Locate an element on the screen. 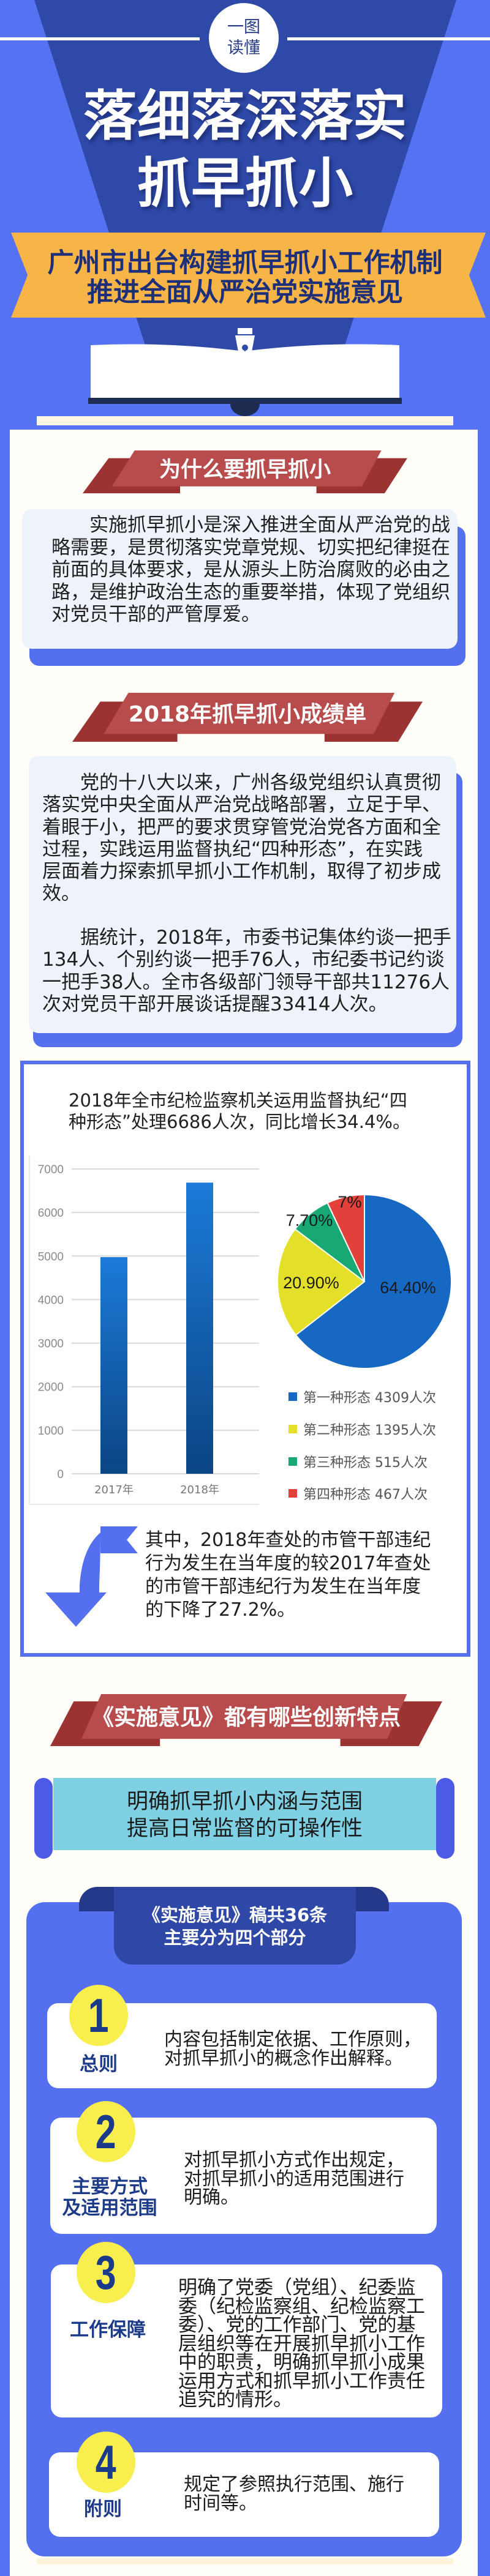 The width and height of the screenshot is (490, 2576). section-heading-why: 为什么要抓早抓小 is located at coordinates (245, 471).